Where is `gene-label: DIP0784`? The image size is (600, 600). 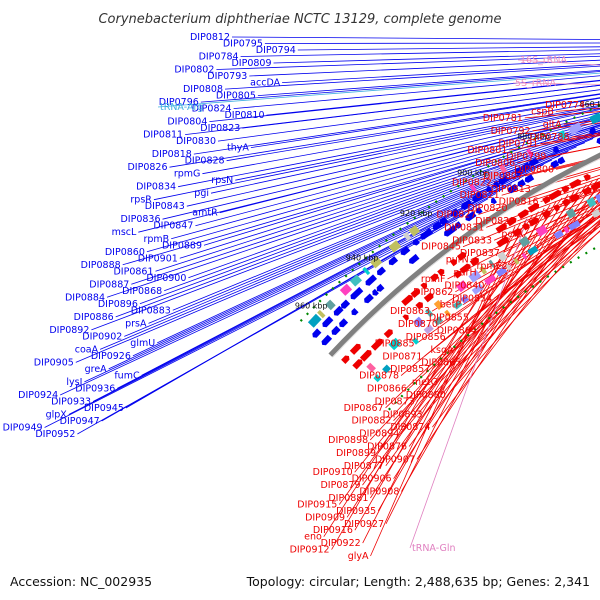 gene-label: DIP0784 is located at coordinates (219, 57).